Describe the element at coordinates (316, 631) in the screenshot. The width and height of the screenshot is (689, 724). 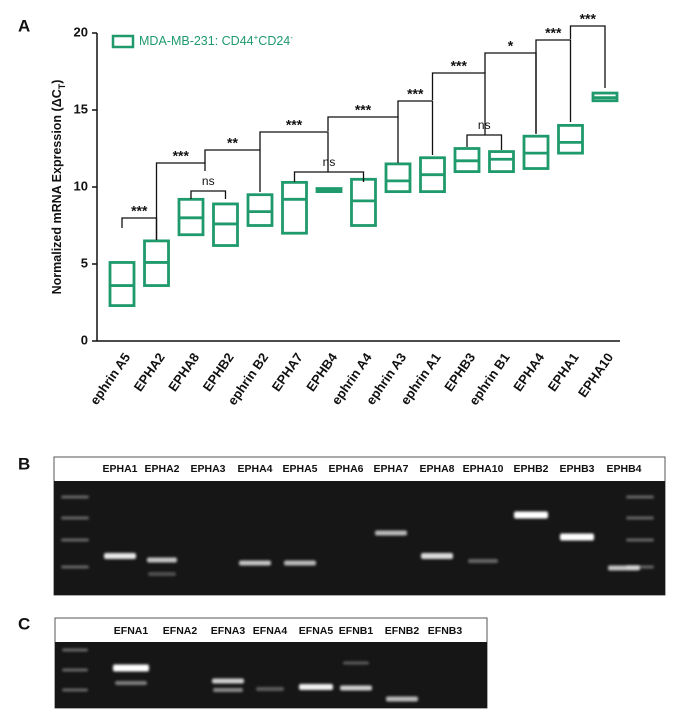
I see `lane-label: EFNA5` at that location.